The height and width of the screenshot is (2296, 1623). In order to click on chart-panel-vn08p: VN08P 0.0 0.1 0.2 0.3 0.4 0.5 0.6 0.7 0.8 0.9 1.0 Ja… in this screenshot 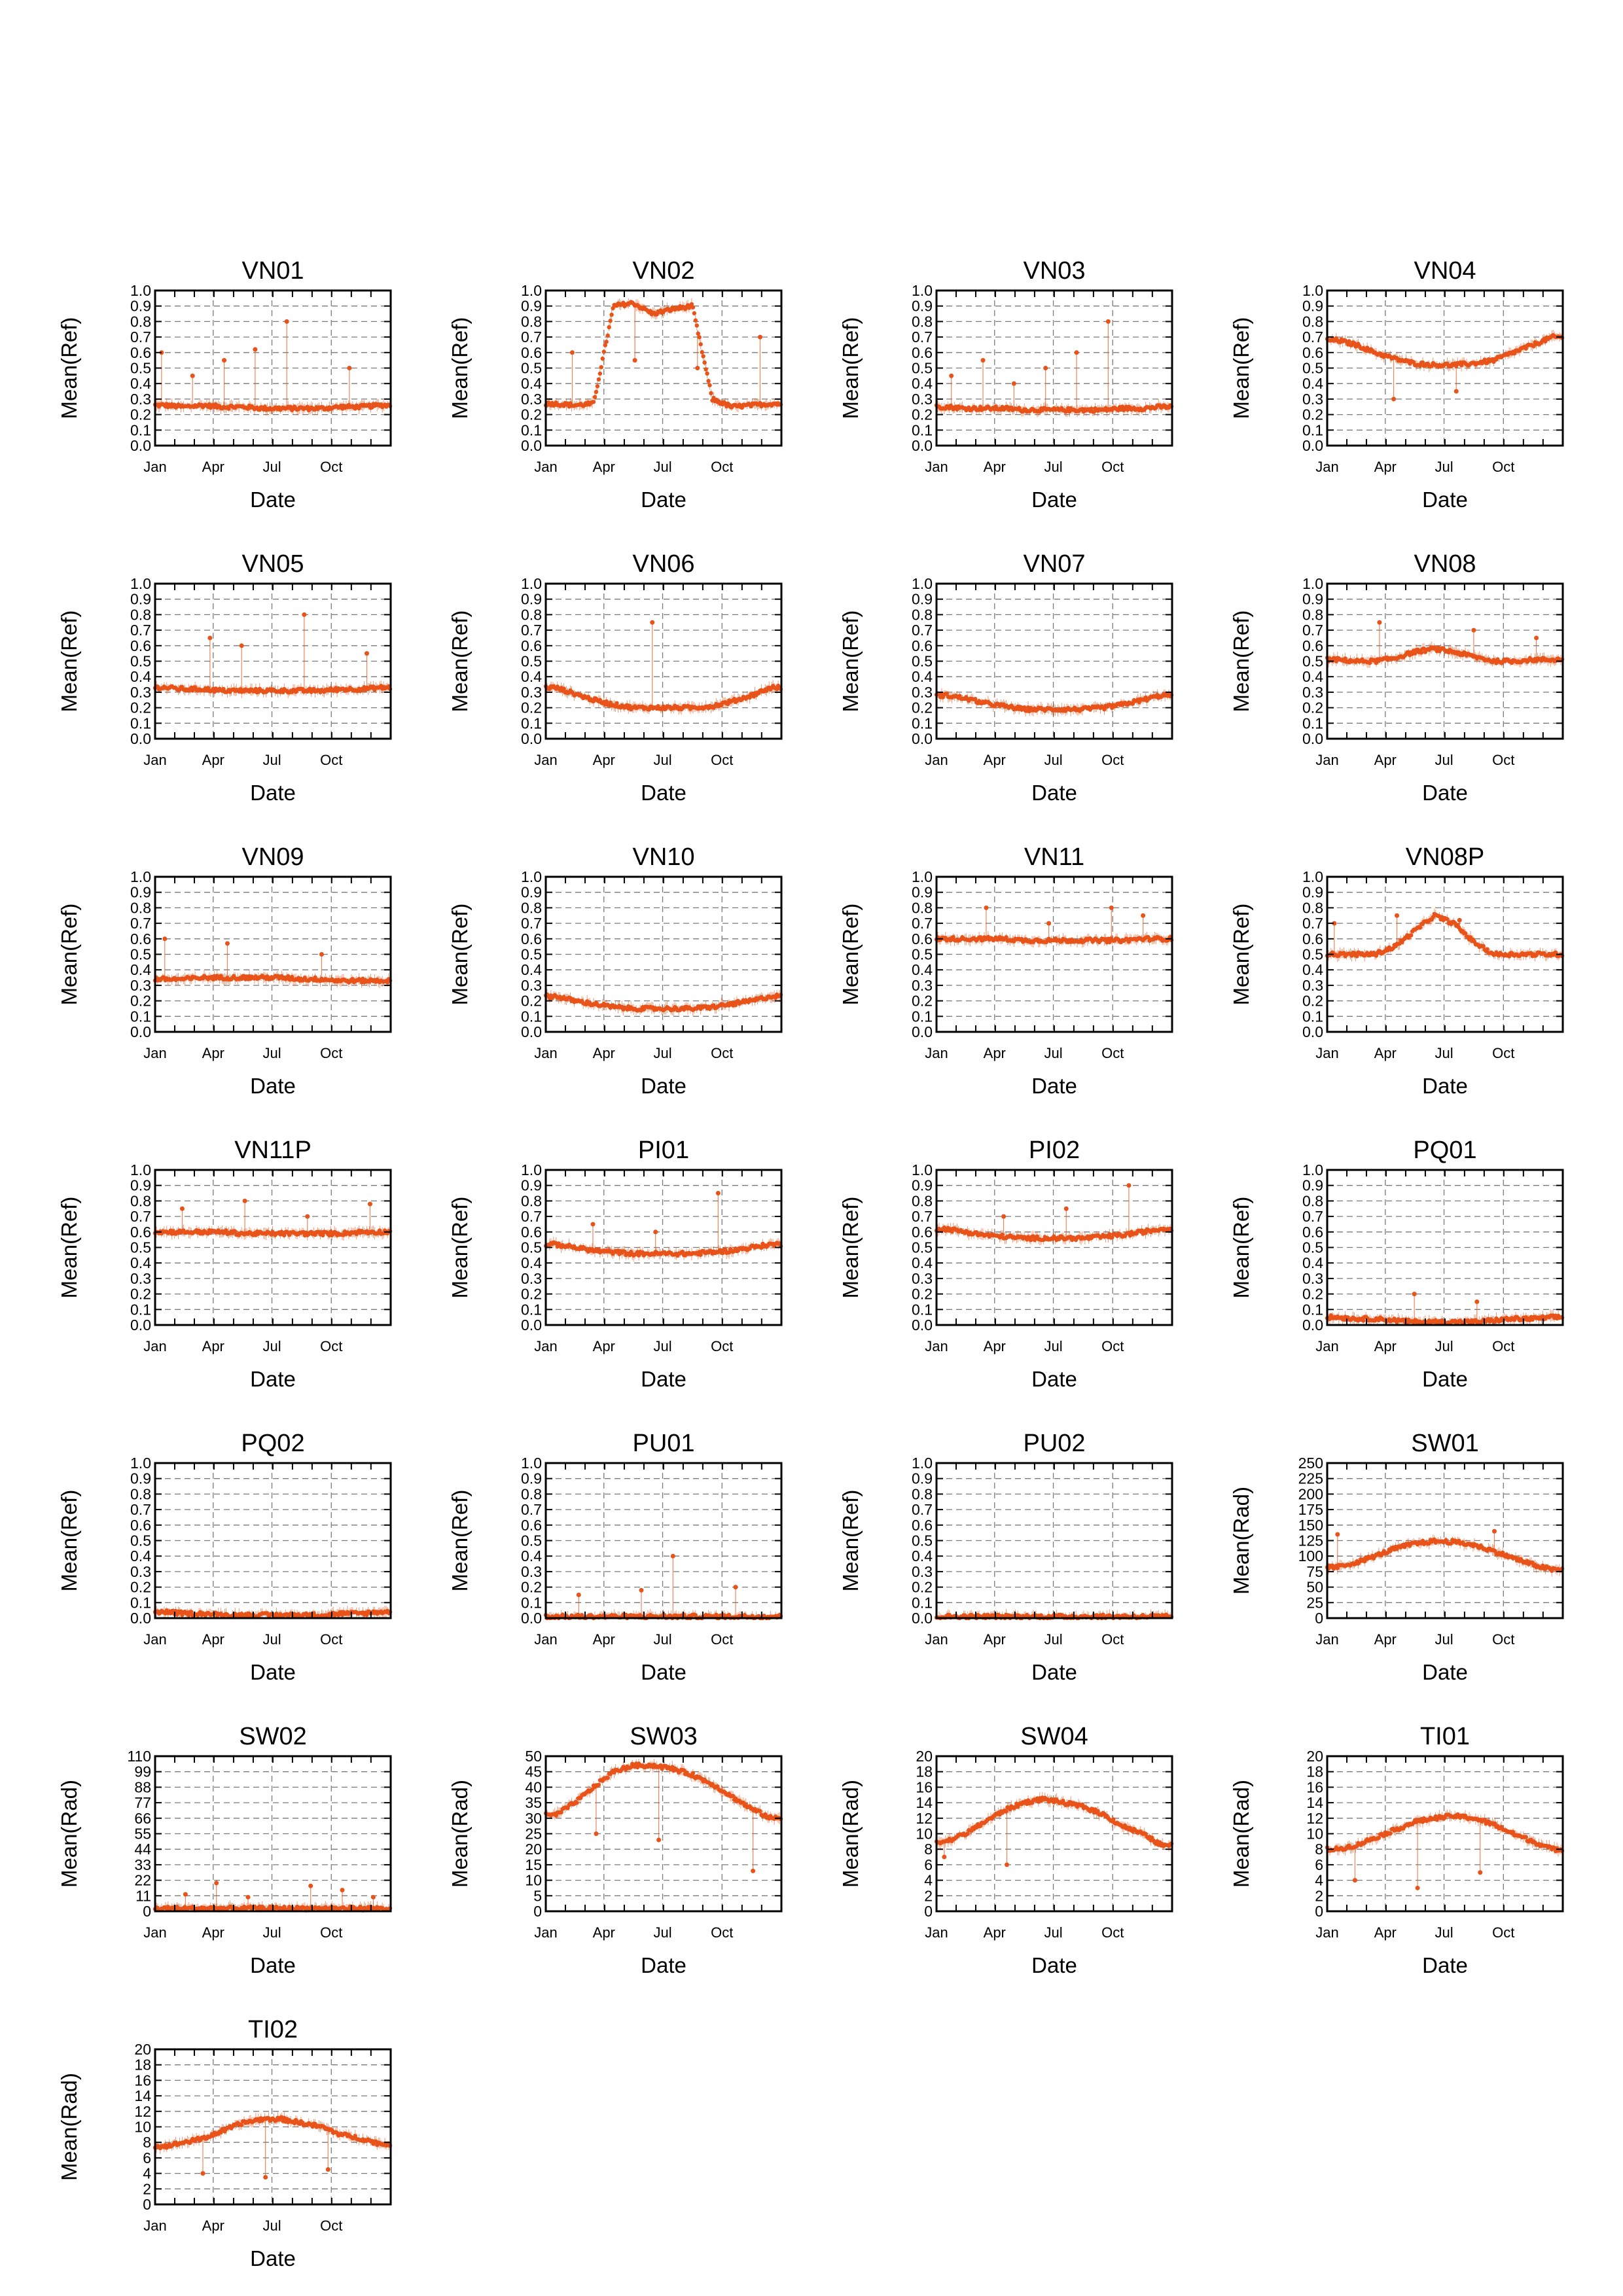, I will do `click(1368, 968)`.